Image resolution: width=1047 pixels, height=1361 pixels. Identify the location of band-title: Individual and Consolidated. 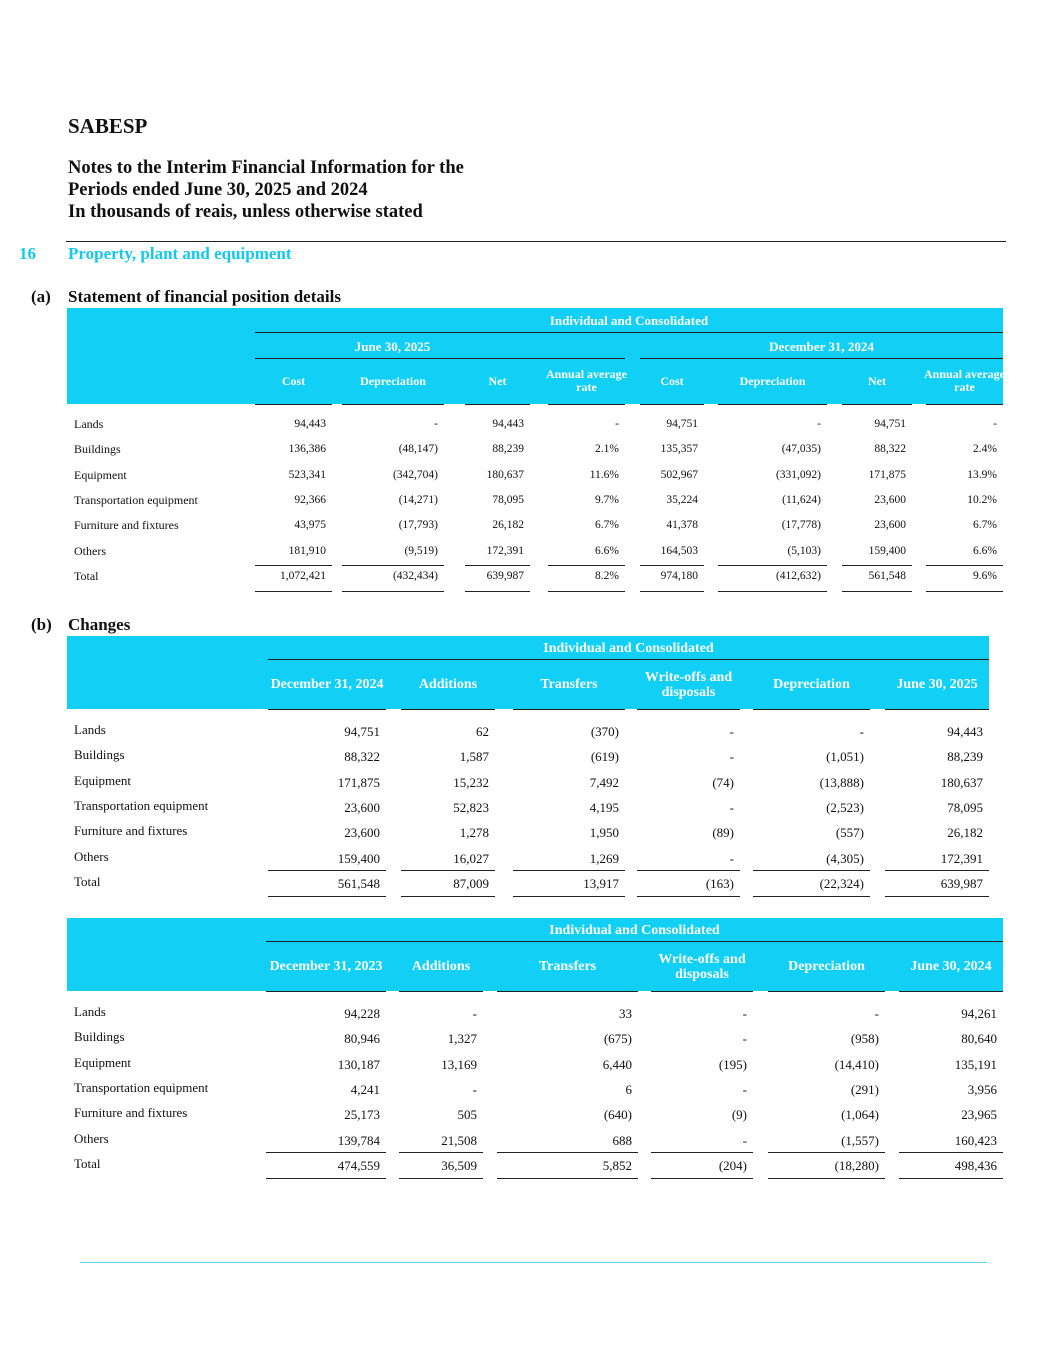
(629, 320).